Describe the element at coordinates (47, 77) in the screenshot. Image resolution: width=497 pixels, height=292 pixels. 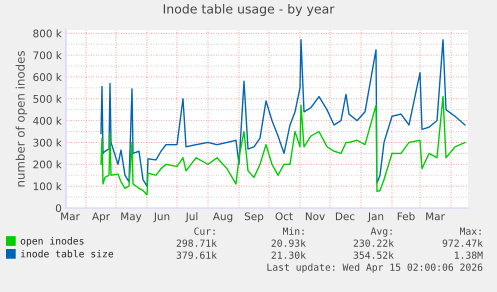
I see `y-tick-label: 600 k` at that location.